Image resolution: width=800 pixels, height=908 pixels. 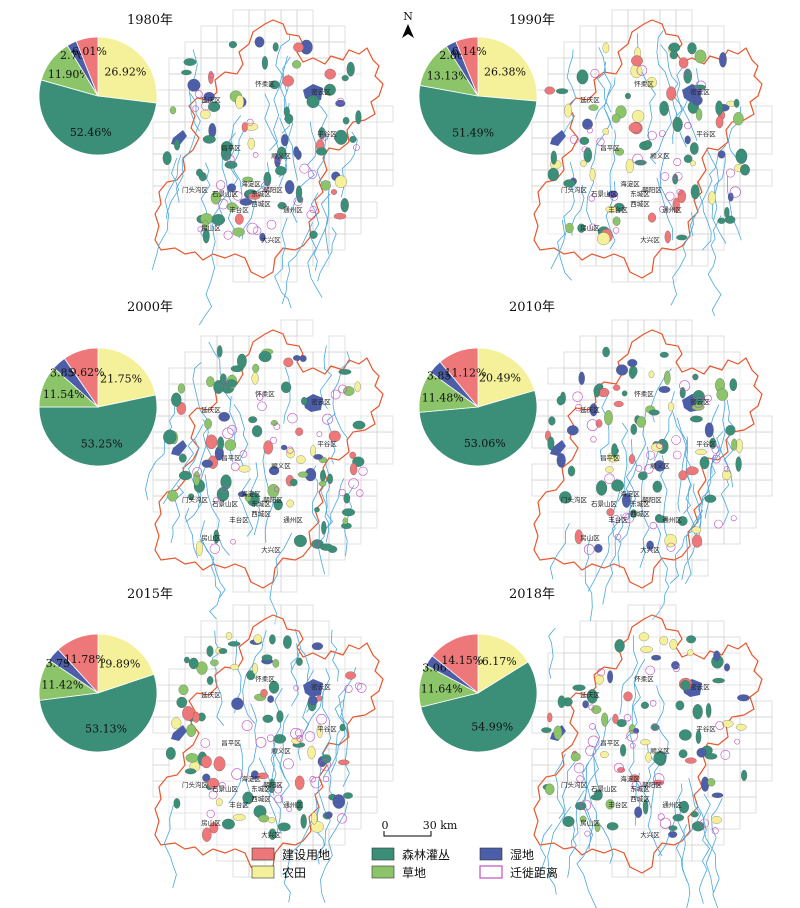 I want to click on district-label: 房山区, so click(x=211, y=537).